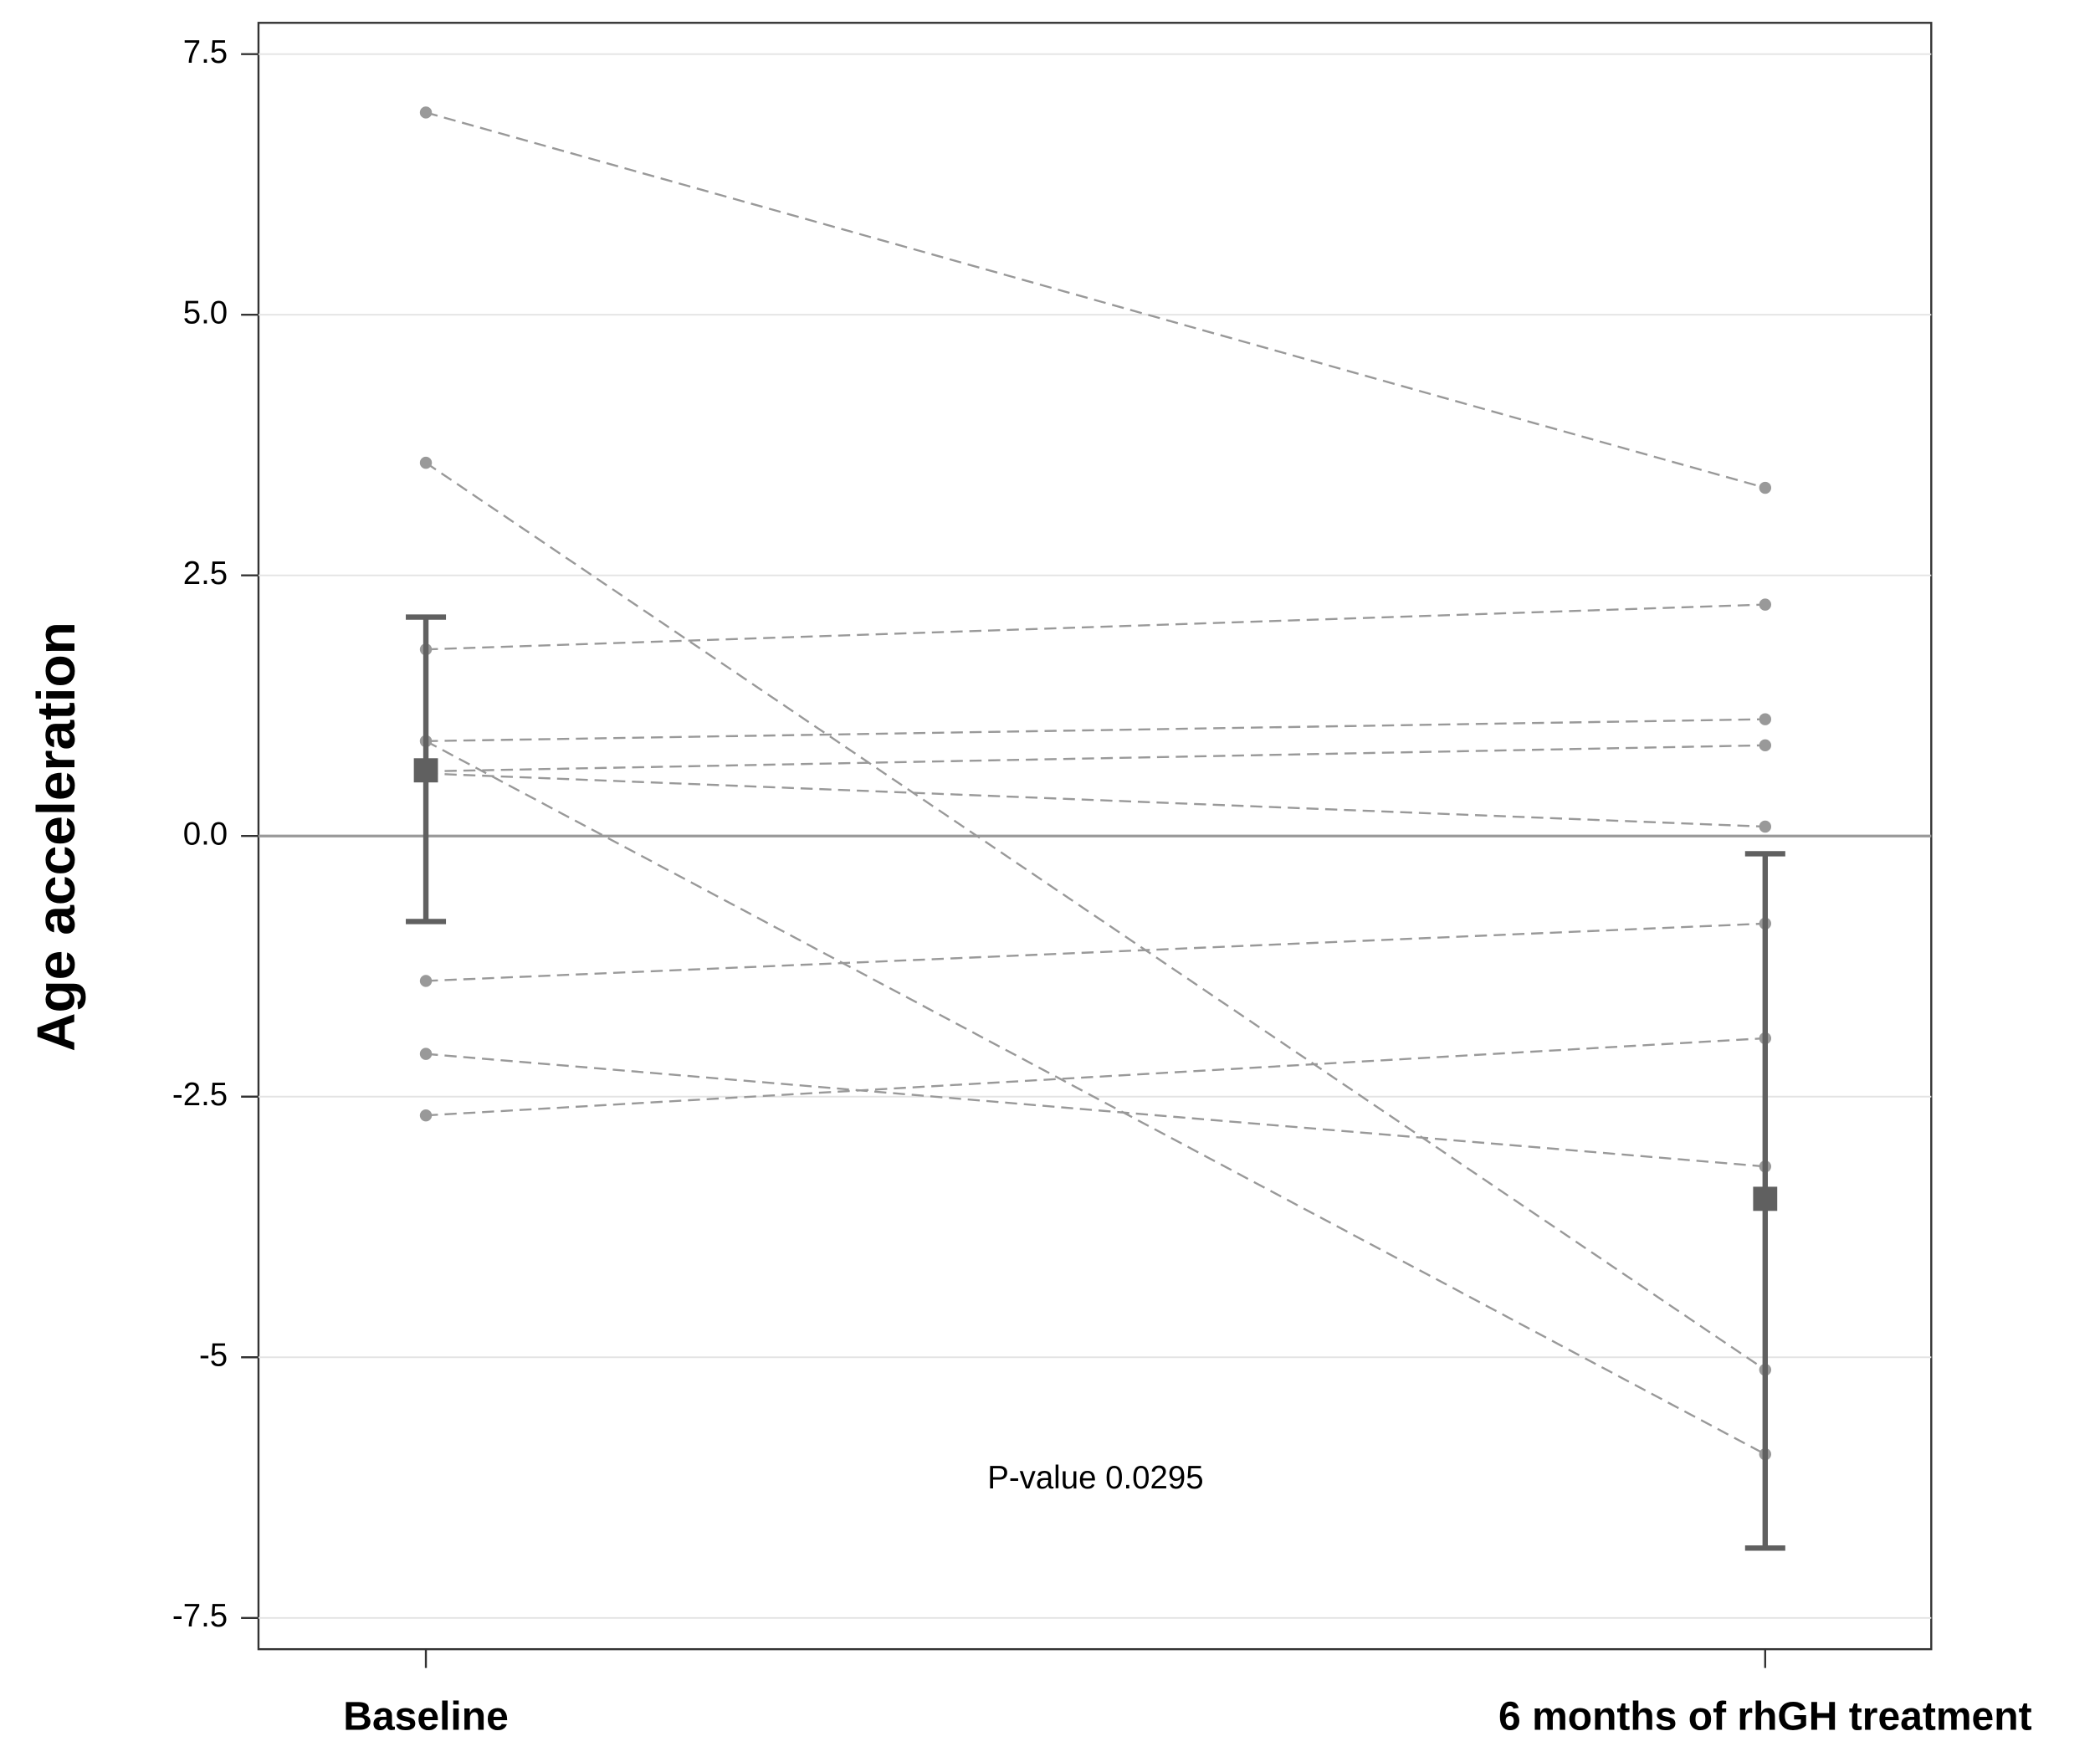 This screenshot has height=1762, width=2100. What do you see at coordinates (205, 574) in the screenshot?
I see `y-tick-label: 2.5` at bounding box center [205, 574].